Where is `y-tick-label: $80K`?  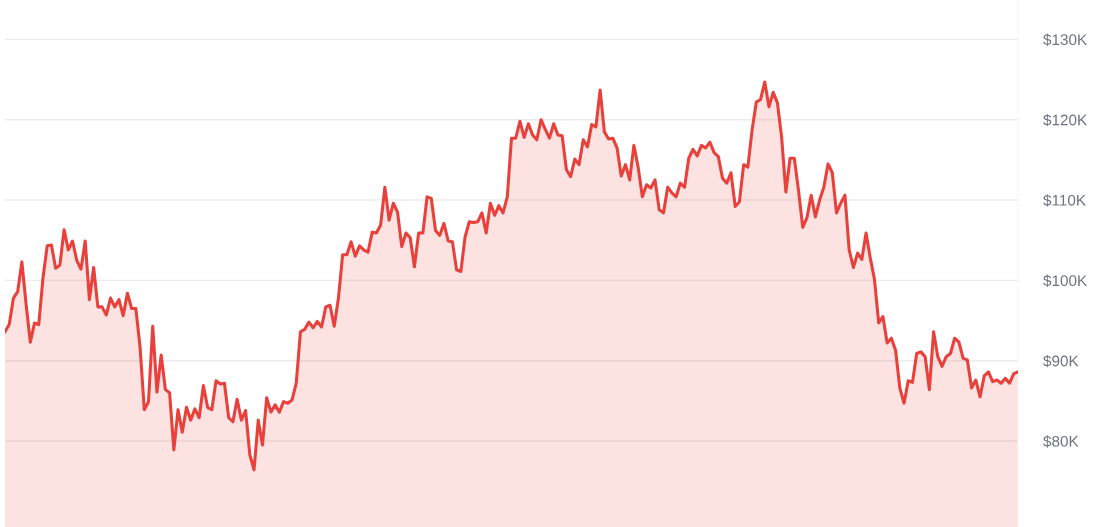 y-tick-label: $80K is located at coordinates (1061, 441).